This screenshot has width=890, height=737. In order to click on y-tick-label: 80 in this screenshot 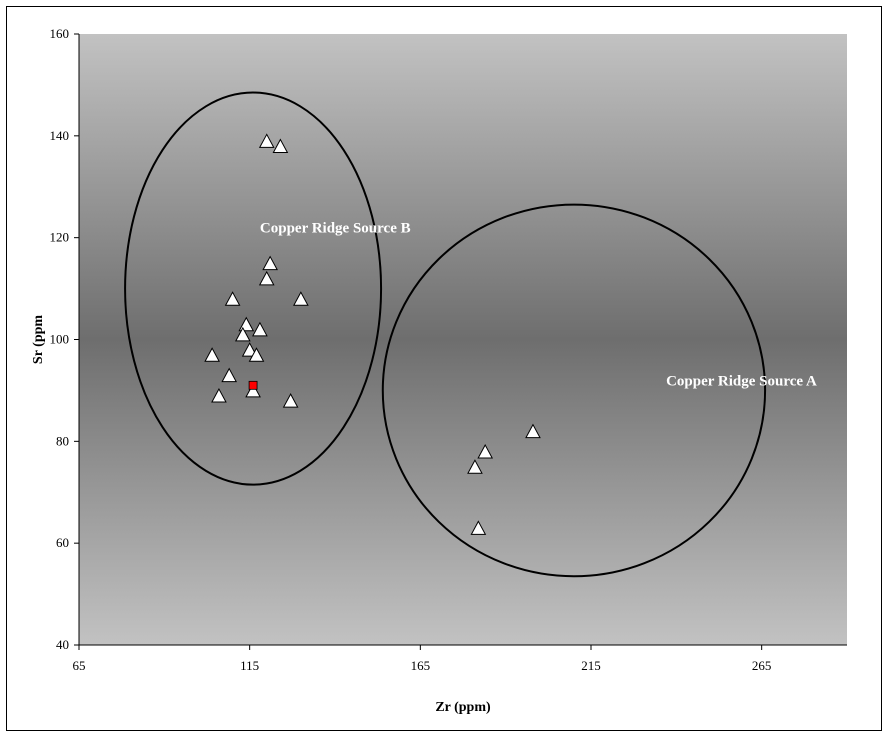, I will do `click(62, 440)`.